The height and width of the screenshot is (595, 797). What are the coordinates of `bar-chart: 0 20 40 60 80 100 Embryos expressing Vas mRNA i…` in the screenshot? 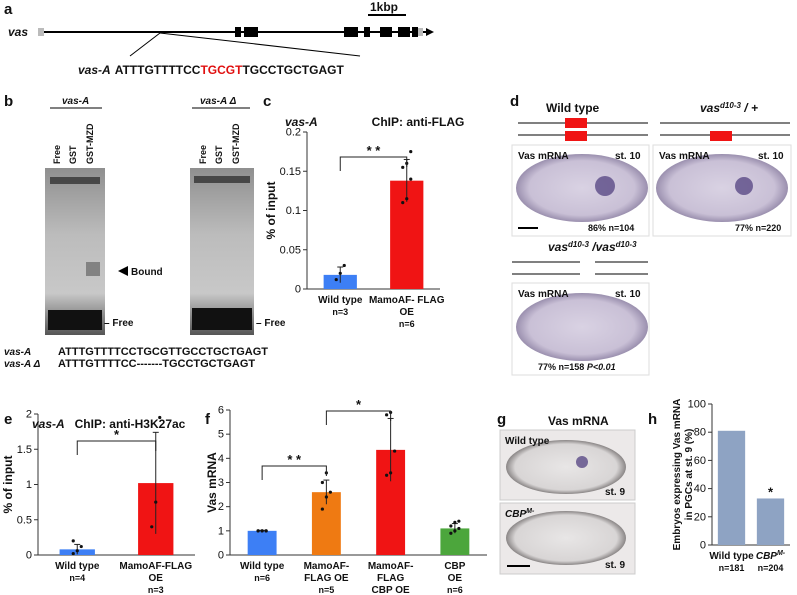 It's located at (731, 486).